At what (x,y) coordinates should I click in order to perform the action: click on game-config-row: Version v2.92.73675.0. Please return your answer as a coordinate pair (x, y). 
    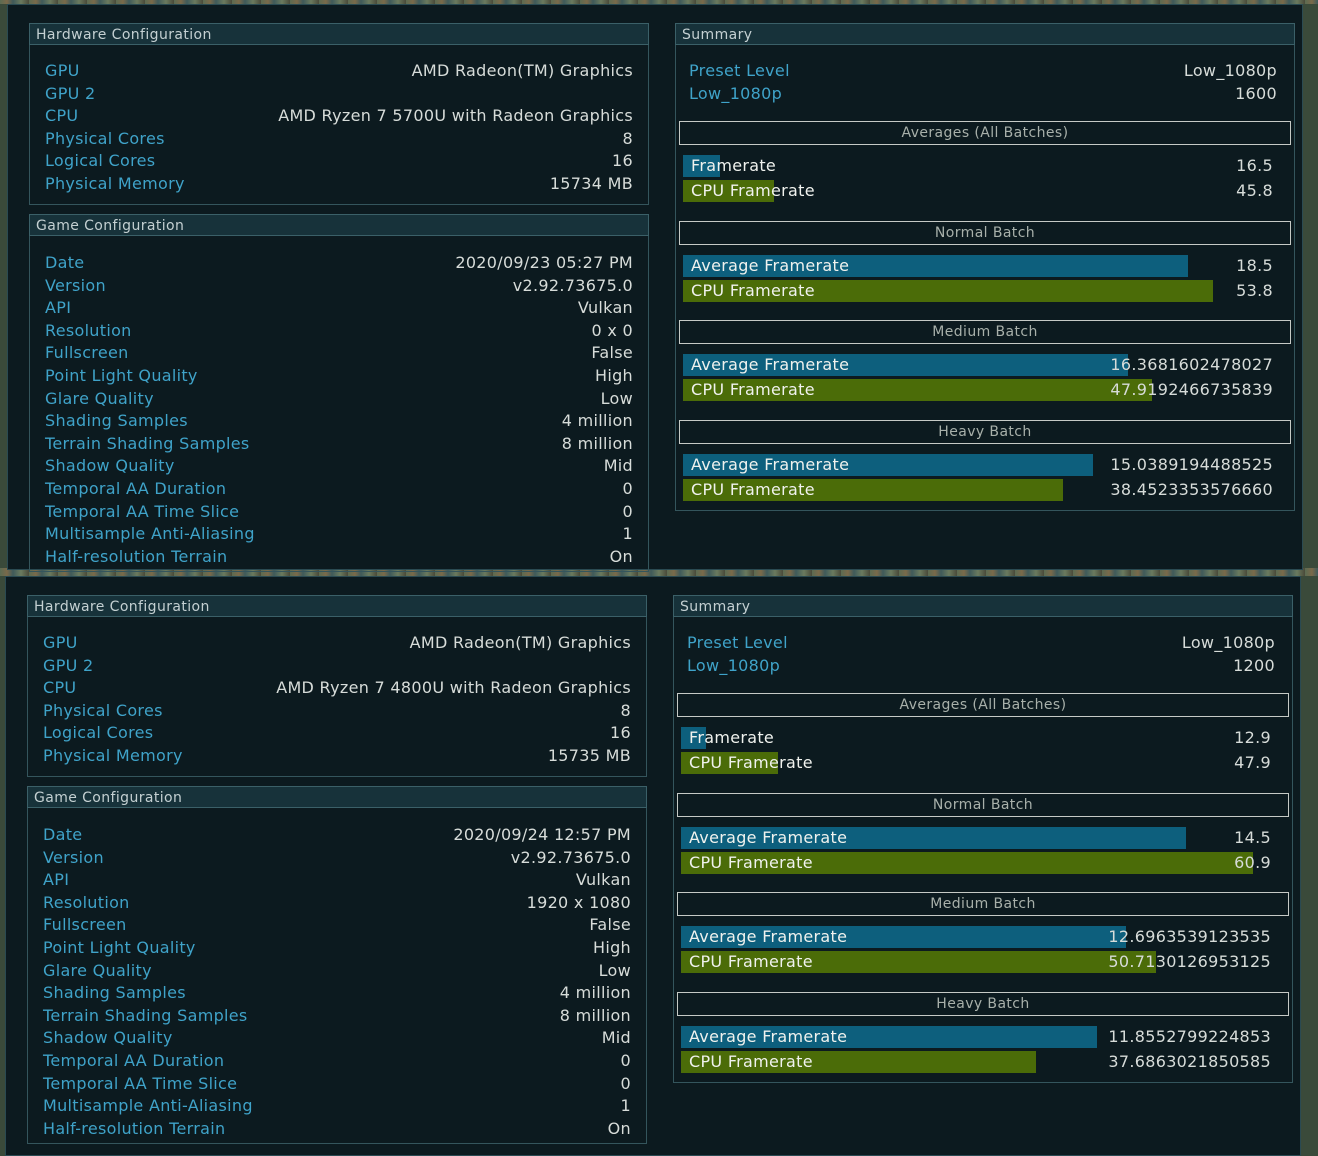
    Looking at the image, I should click on (337, 858).